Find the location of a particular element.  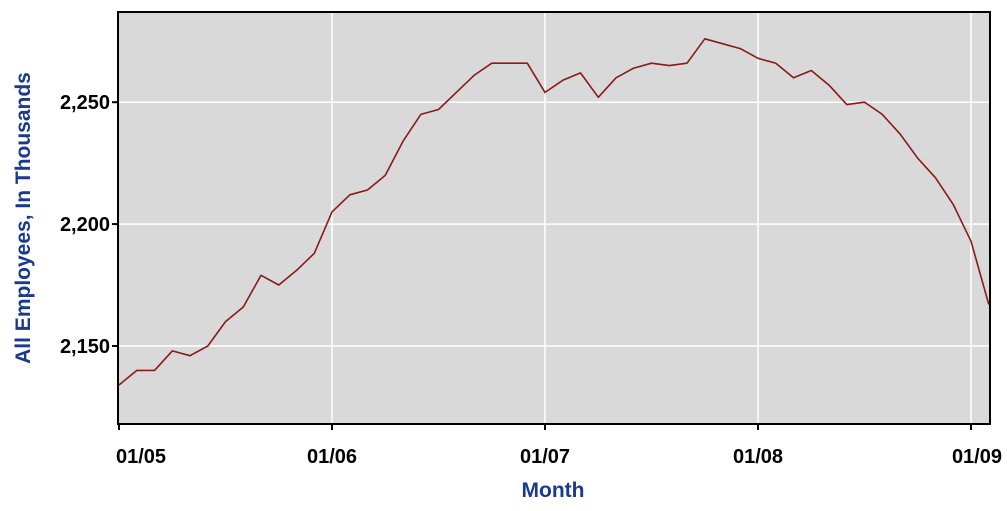

y-tick-label: 2,200 is located at coordinates (85, 225).